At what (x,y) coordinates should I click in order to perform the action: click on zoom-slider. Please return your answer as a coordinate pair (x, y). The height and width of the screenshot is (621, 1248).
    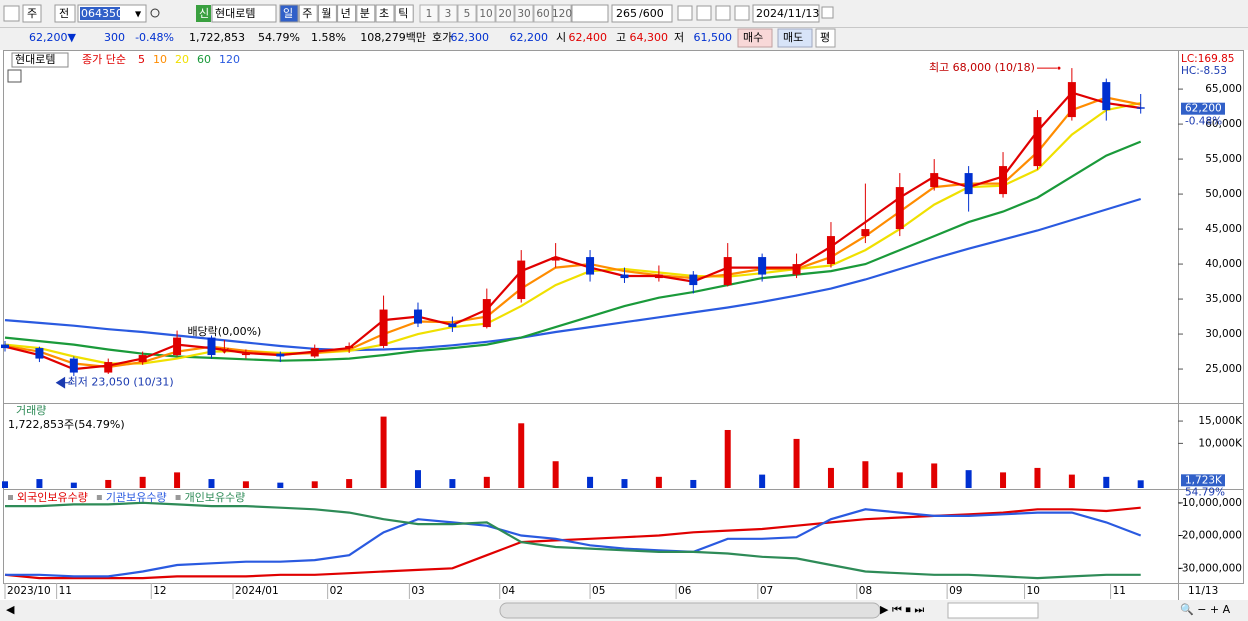
    Looking at the image, I should click on (993, 610).